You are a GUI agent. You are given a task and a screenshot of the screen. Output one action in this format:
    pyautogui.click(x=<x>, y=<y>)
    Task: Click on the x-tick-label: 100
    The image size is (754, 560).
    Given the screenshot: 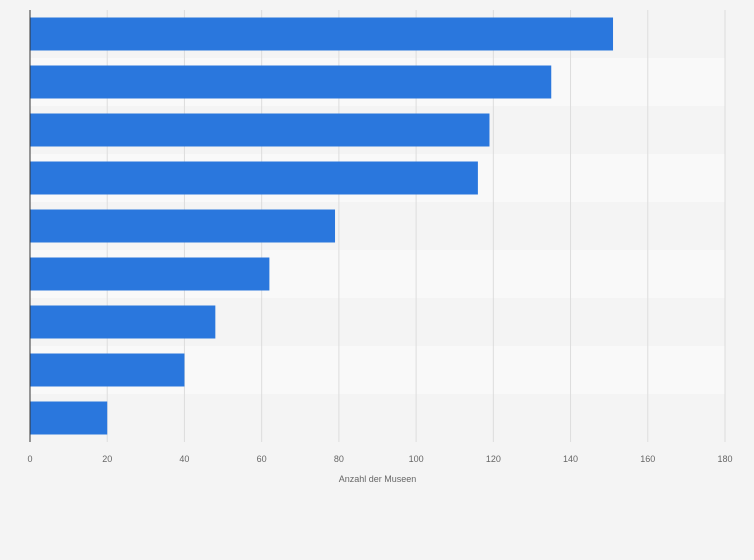 What is the action you would take?
    pyautogui.click(x=416, y=459)
    